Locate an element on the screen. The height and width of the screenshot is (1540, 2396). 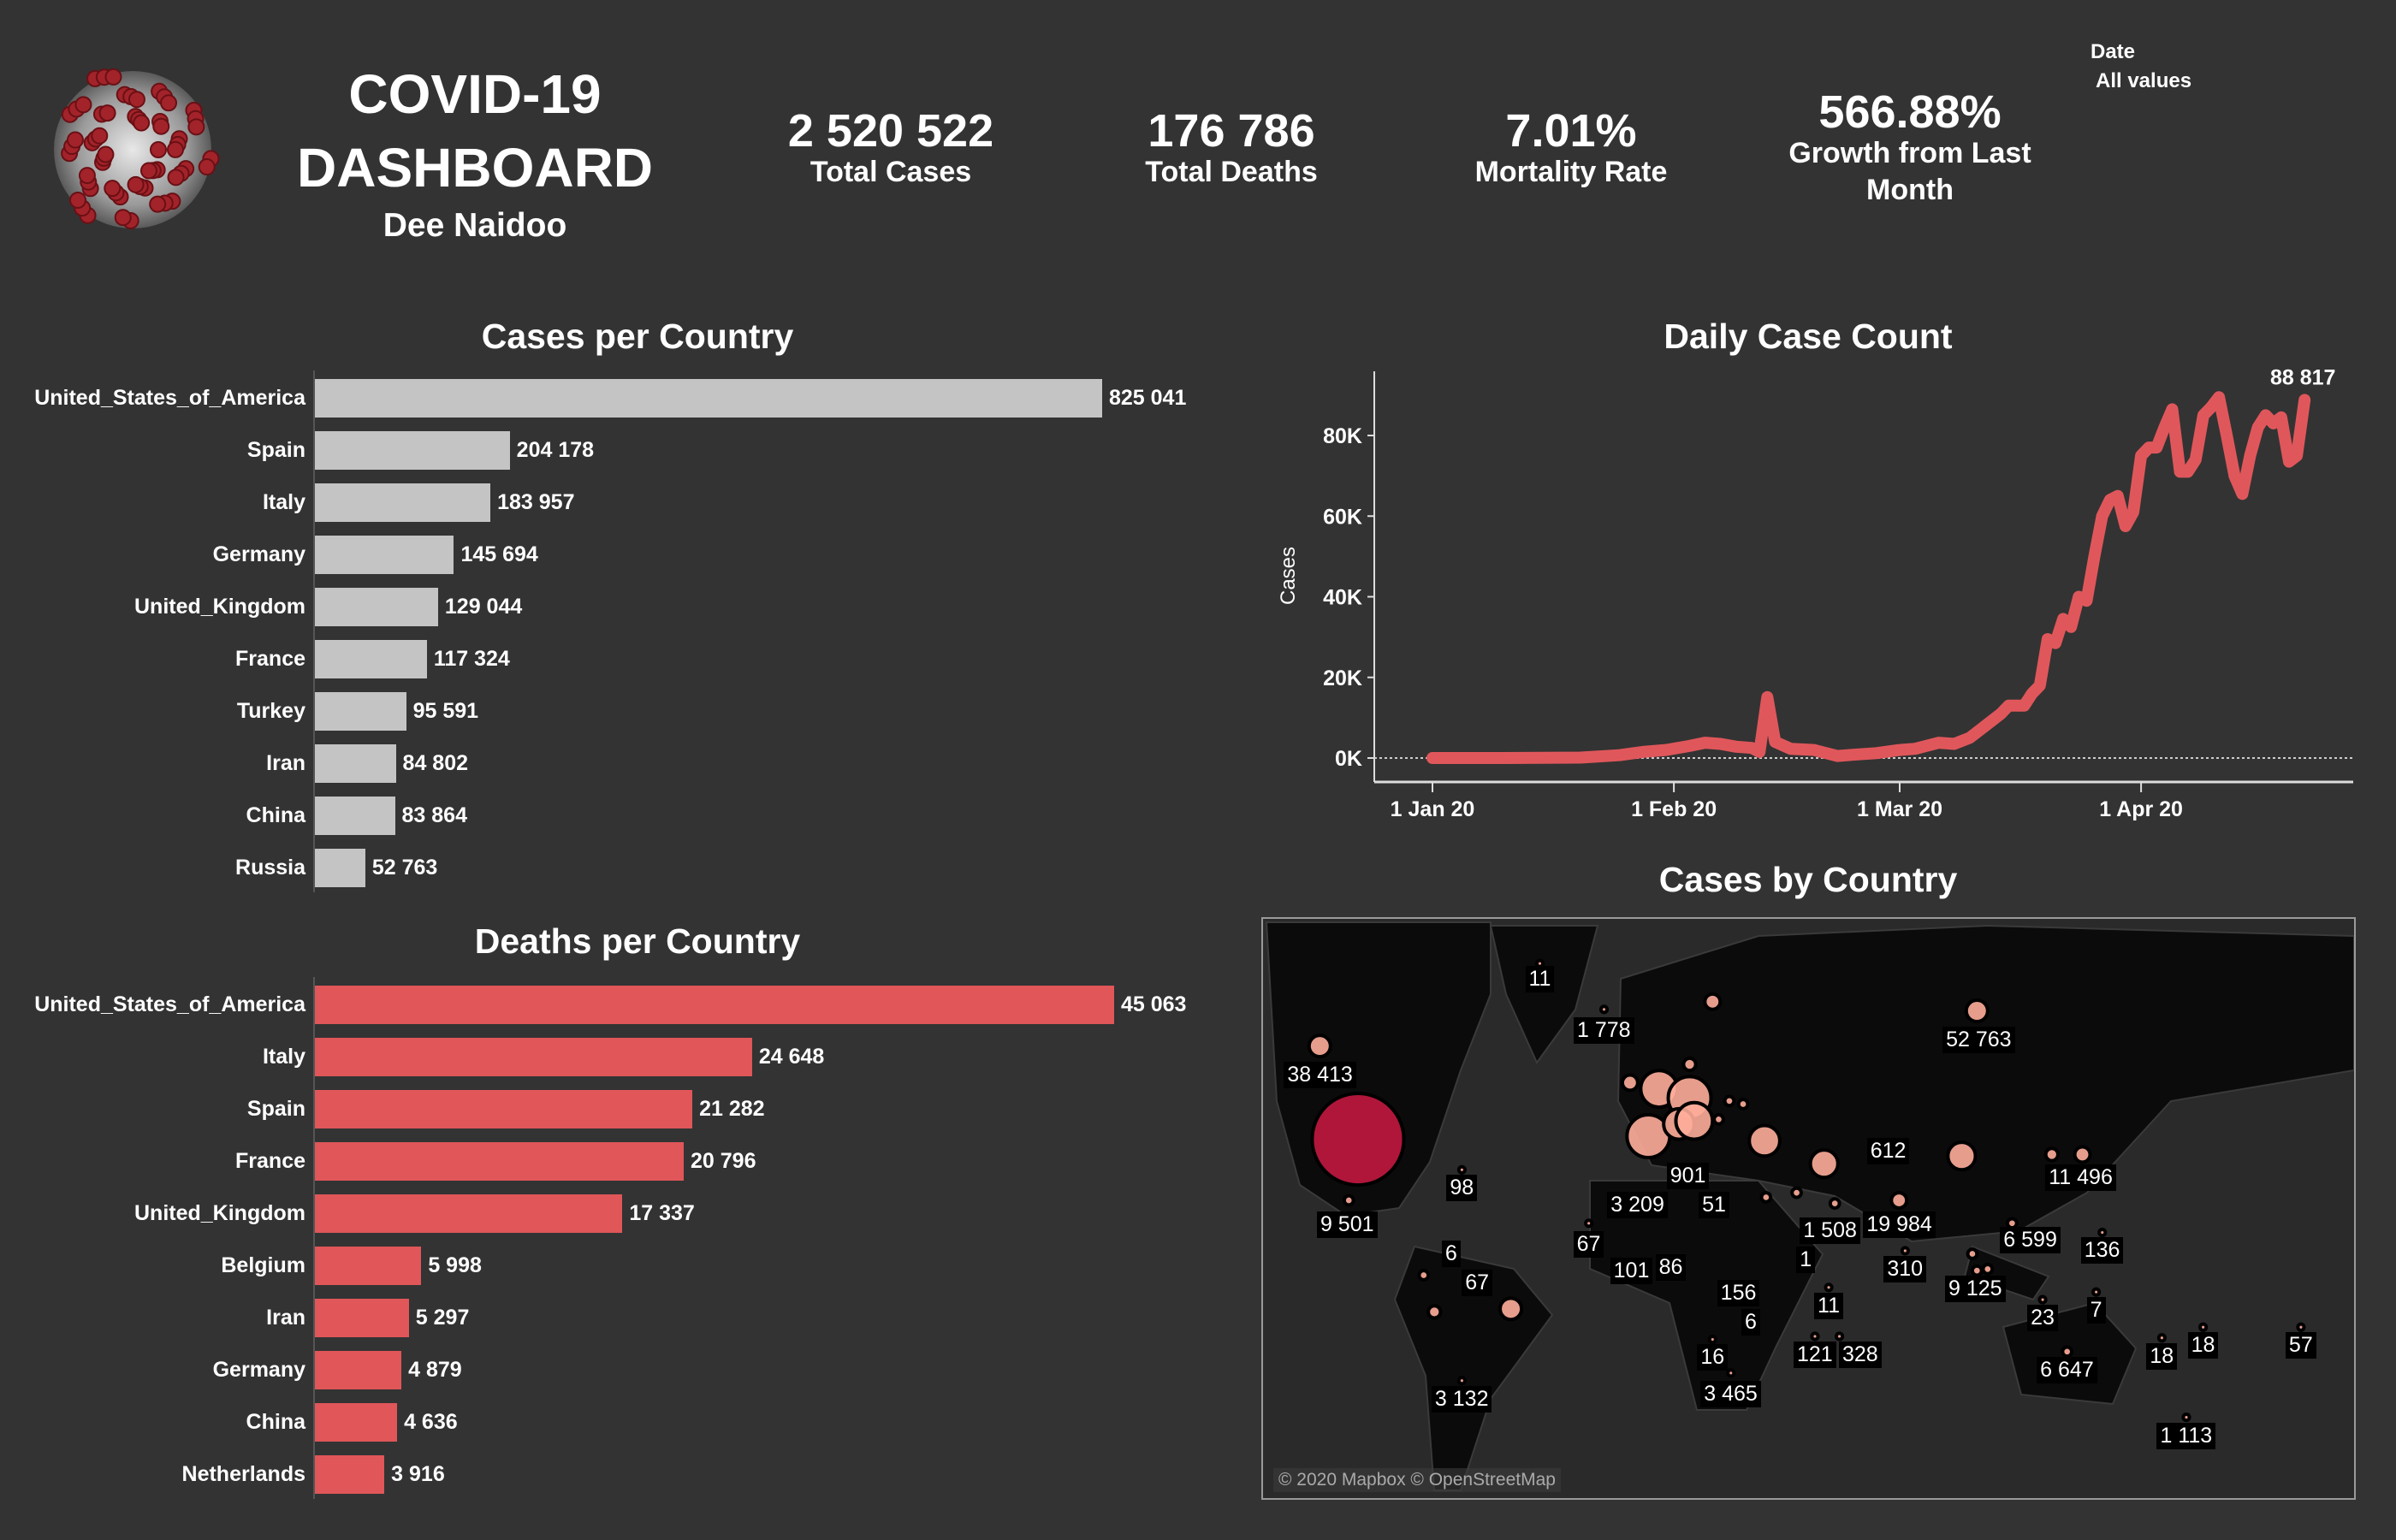
dashboard-title-line1: COVID-19 is located at coordinates (475, 94).